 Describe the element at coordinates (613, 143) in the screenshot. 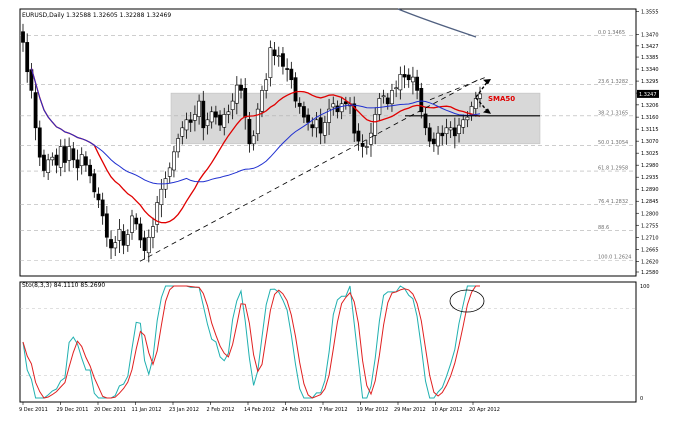

I see `fibonacci-level-label: 50.0 1.3054` at that location.